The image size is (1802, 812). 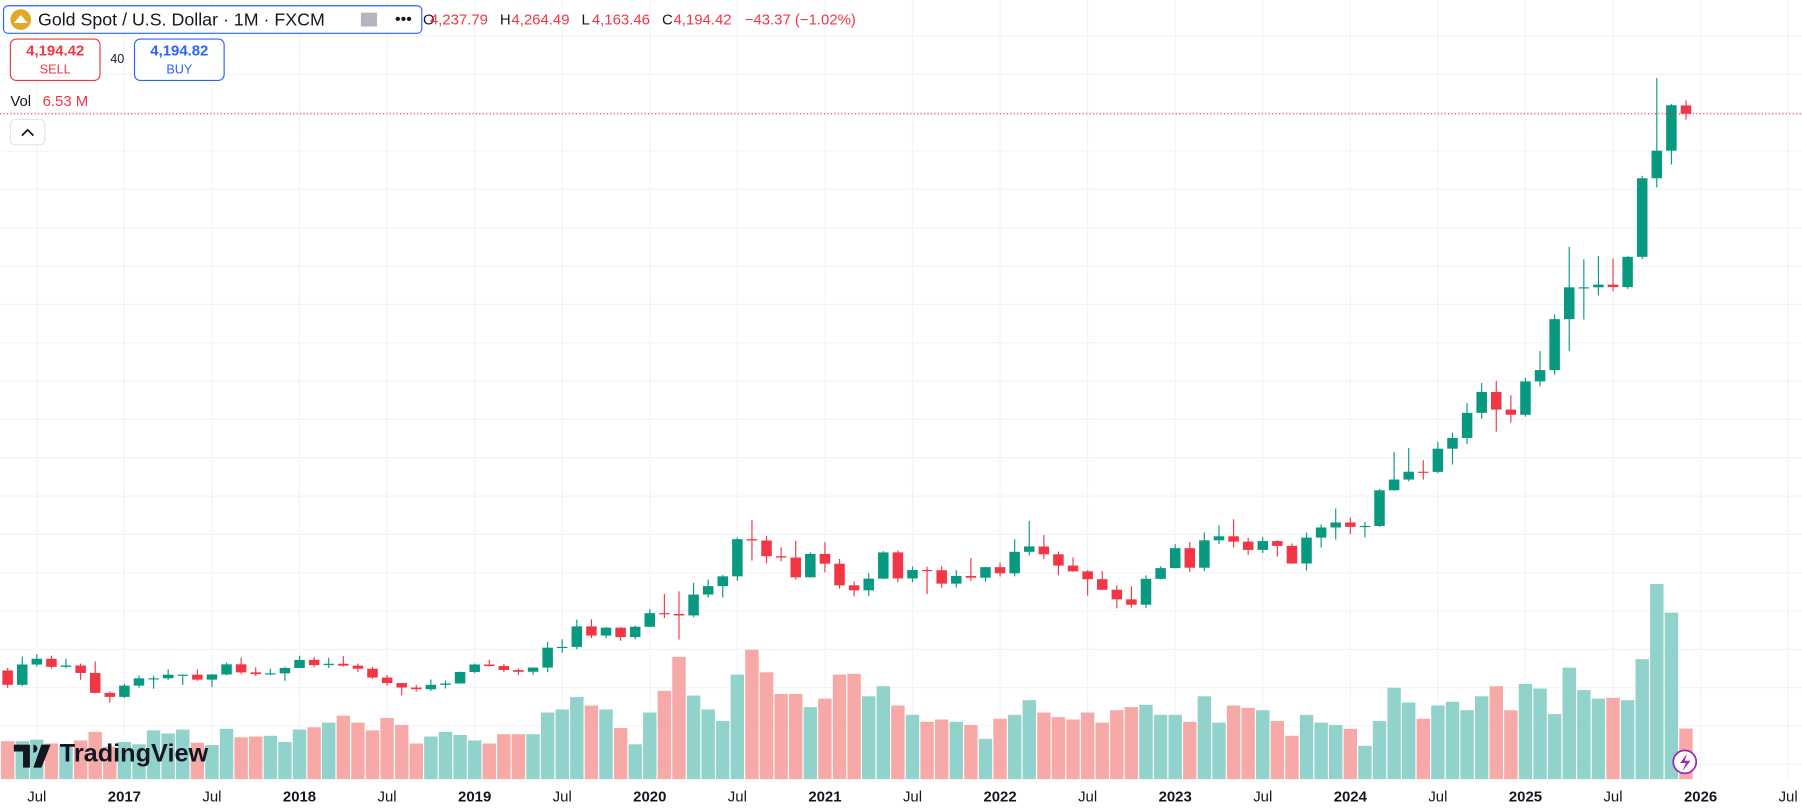 What do you see at coordinates (179, 60) in the screenshot?
I see `buy-button` at bounding box center [179, 60].